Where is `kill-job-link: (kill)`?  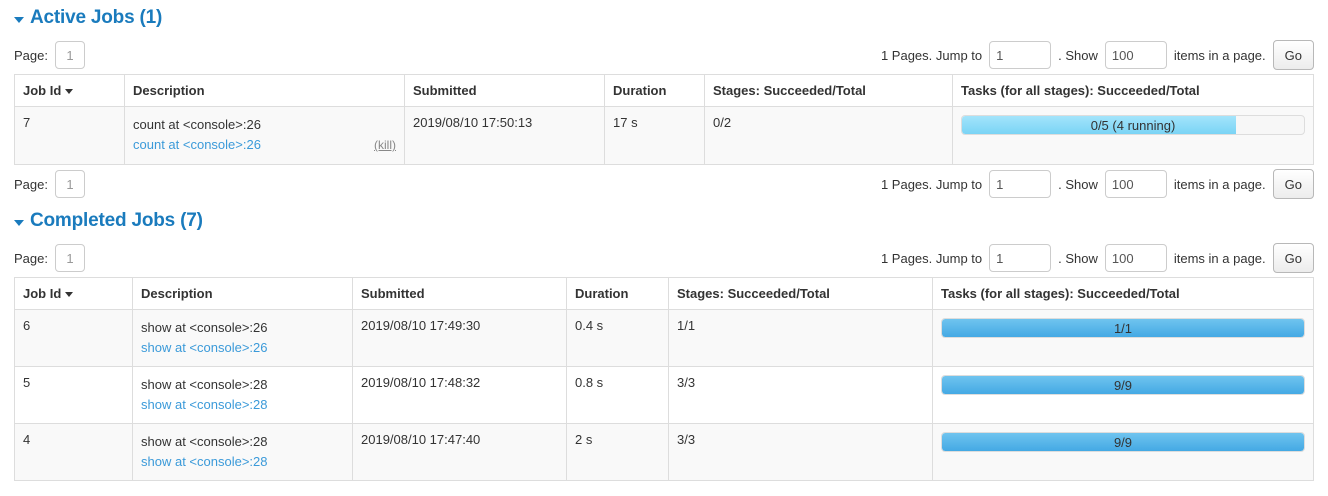
kill-job-link: (kill) is located at coordinates (385, 145).